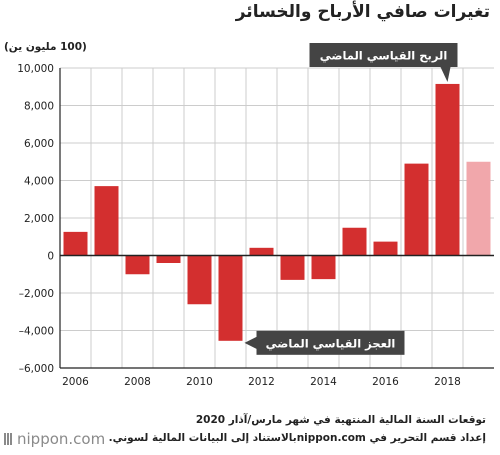 The image size is (500, 455). What do you see at coordinates (362, 12) in the screenshot?
I see `chart-title: تغيرات صافي الأرباح والخسائر` at bounding box center [362, 12].